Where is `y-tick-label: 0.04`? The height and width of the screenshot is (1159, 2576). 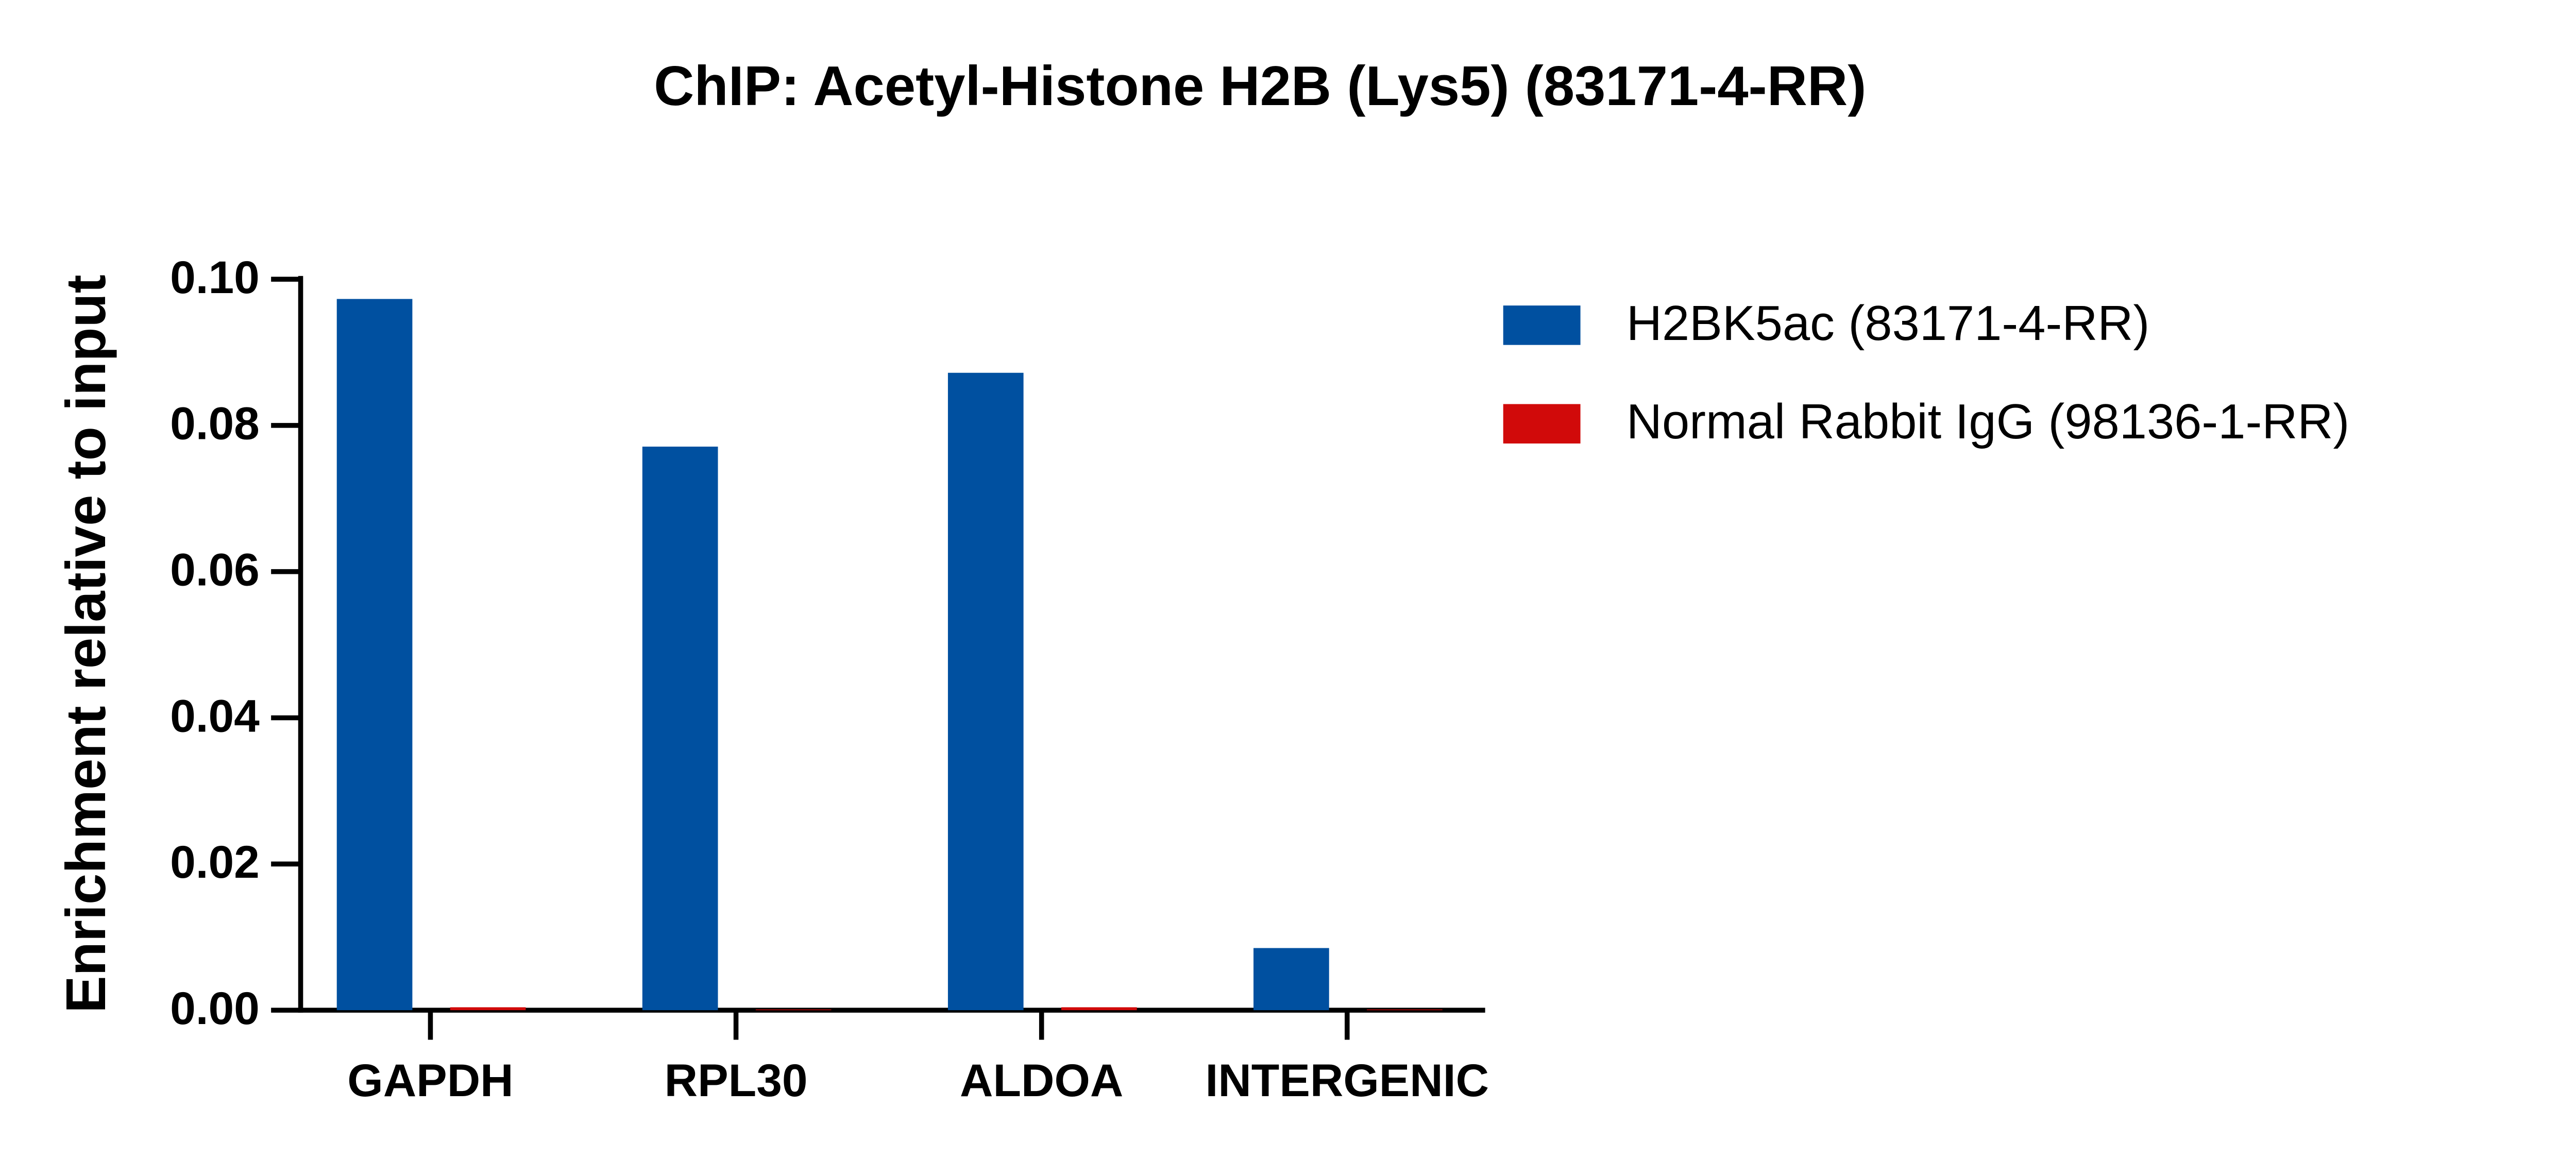
y-tick-label: 0.04 is located at coordinates (215, 715).